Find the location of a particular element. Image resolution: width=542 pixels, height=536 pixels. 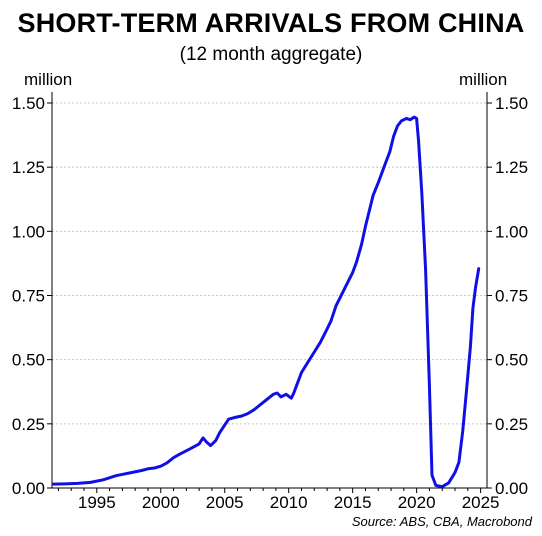

y-tick-label-left: 0.25 is located at coordinates (28, 424).